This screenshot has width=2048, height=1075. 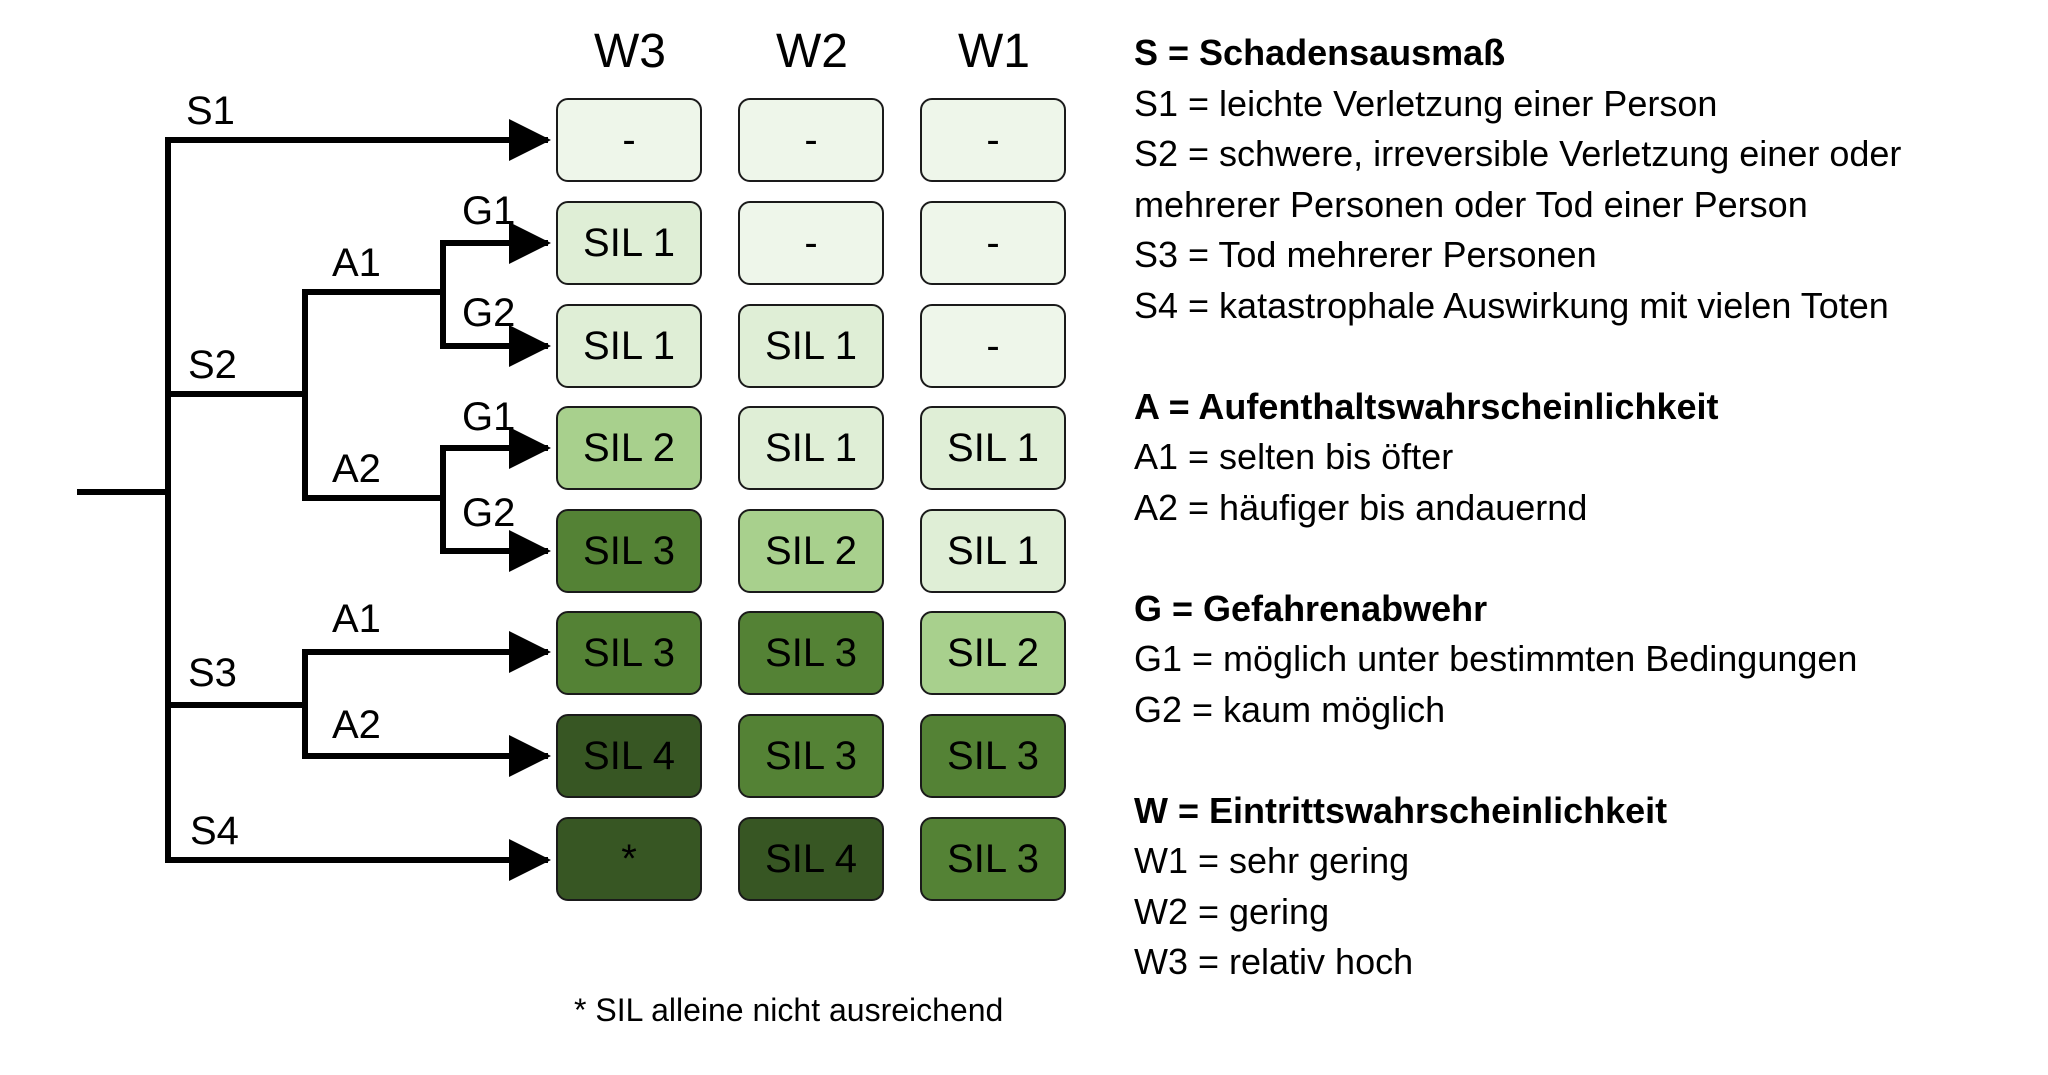 I want to click on legend-title-s: S = Schadensausmaß, so click(x=1320, y=52).